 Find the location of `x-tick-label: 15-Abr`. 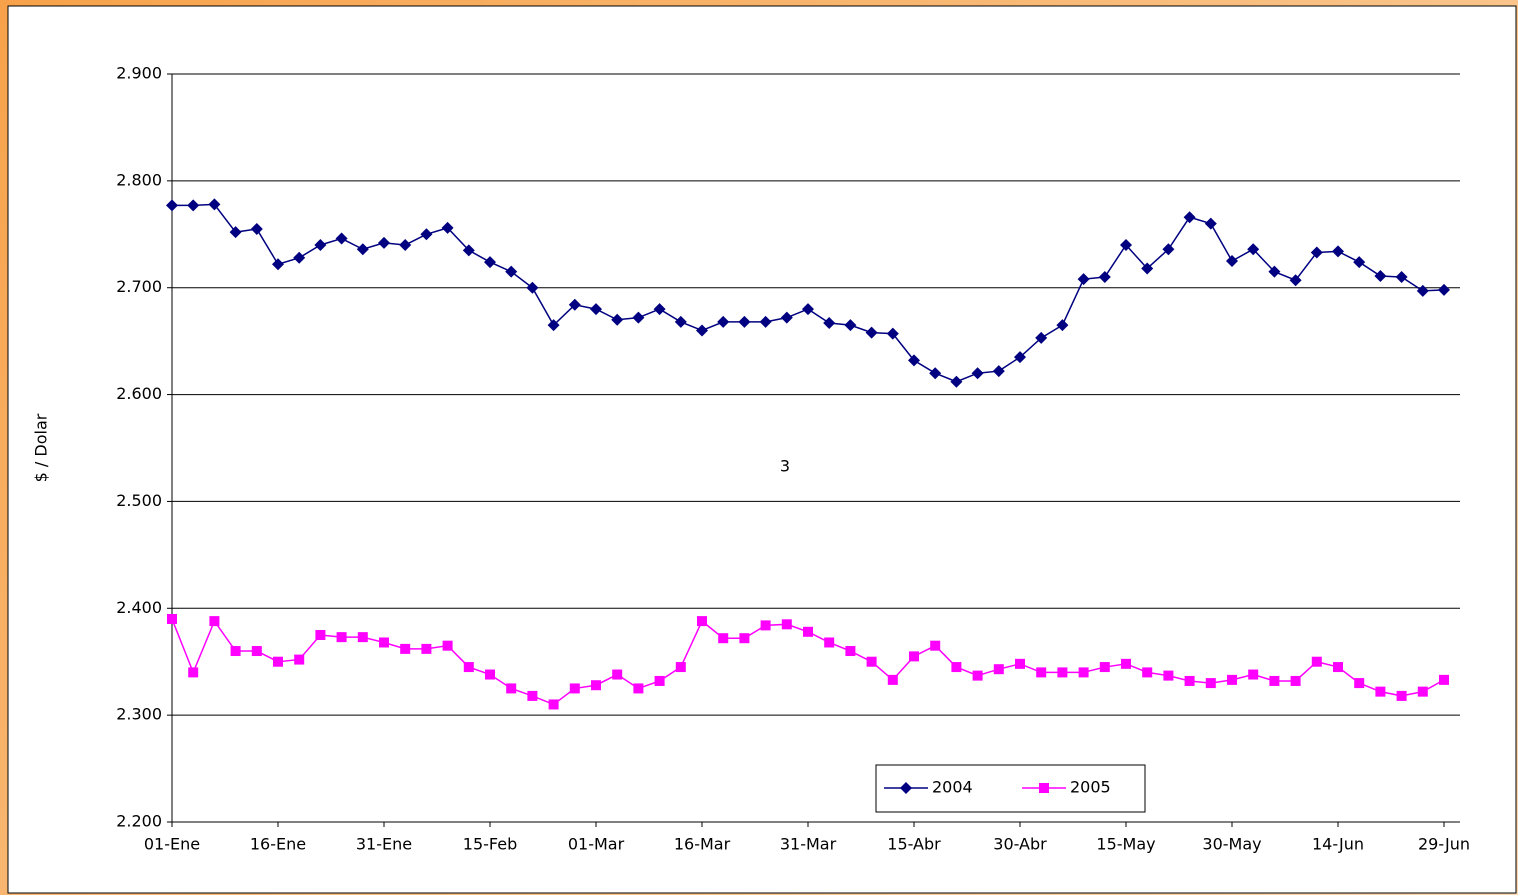

x-tick-label: 15-Abr is located at coordinates (914, 844).